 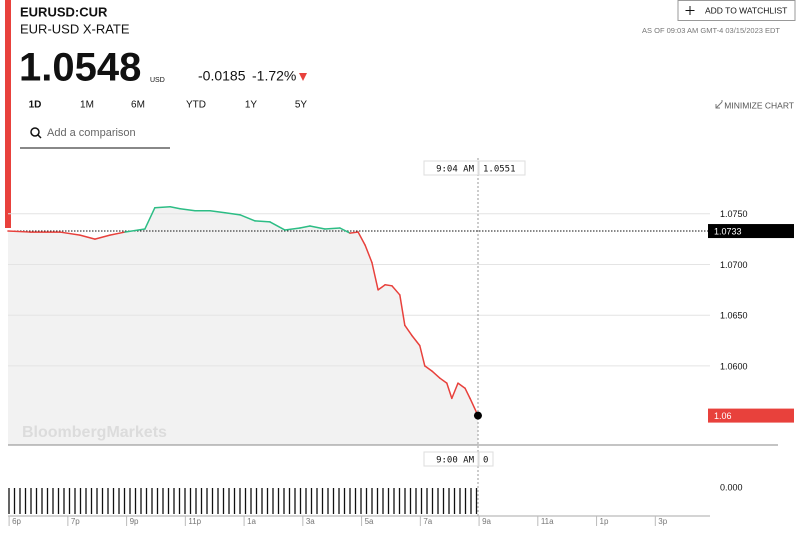 What do you see at coordinates (75, 521) in the screenshot?
I see `x-tick-label: 7p` at bounding box center [75, 521].